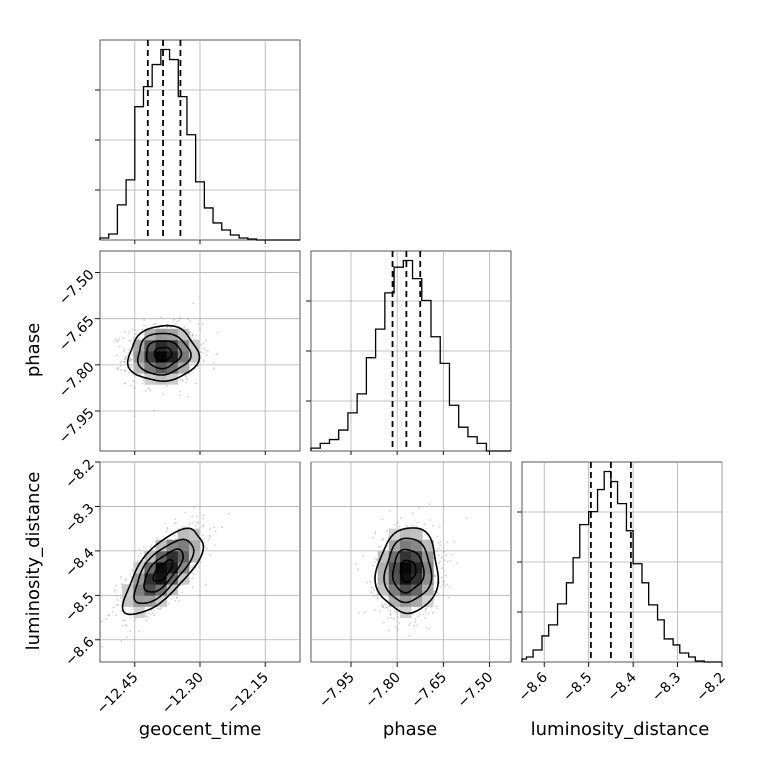 The width and height of the screenshot is (760, 760). I want to click on y-tick-label-luminosity_distance-2: −8.4, so click(79, 562).